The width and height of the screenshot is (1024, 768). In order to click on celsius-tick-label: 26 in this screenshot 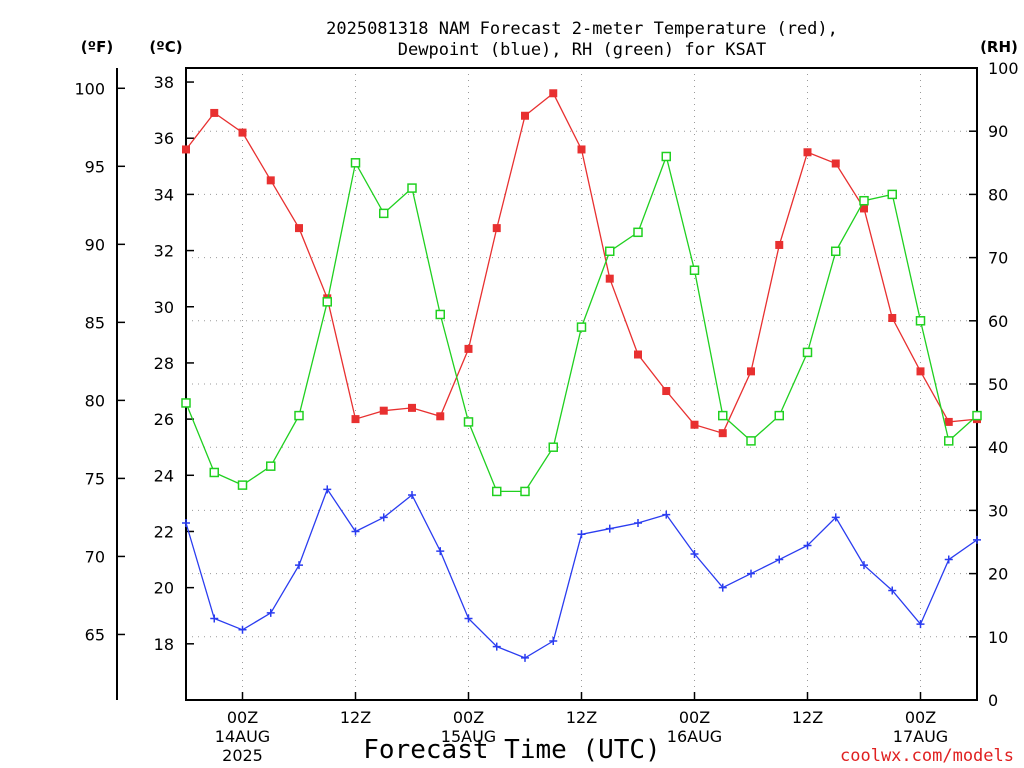, I will do `click(164, 419)`.